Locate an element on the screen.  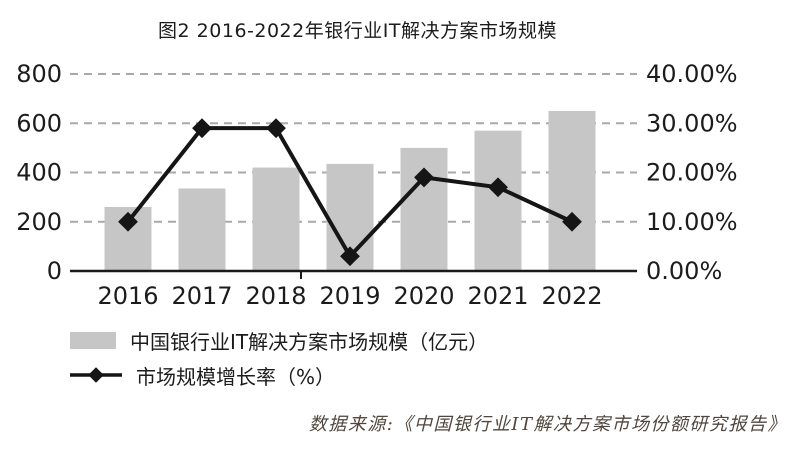
legend-item-growth-rate: 市场规模增长率（%） is located at coordinates (279, 376).